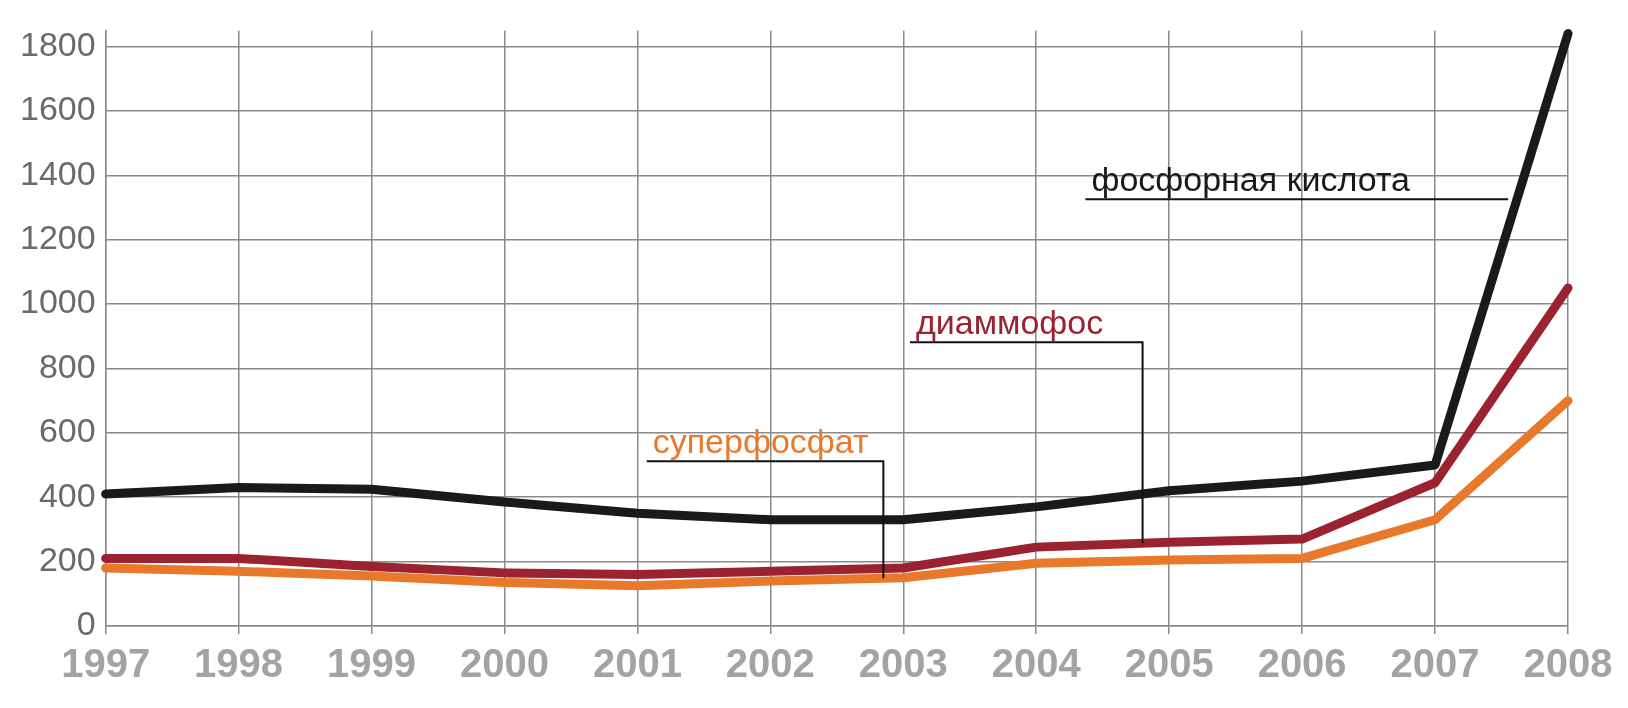 The height and width of the screenshot is (708, 1628). Describe the element at coordinates (1036, 663) in the screenshot. I see `x-tick-label: 2004` at that location.